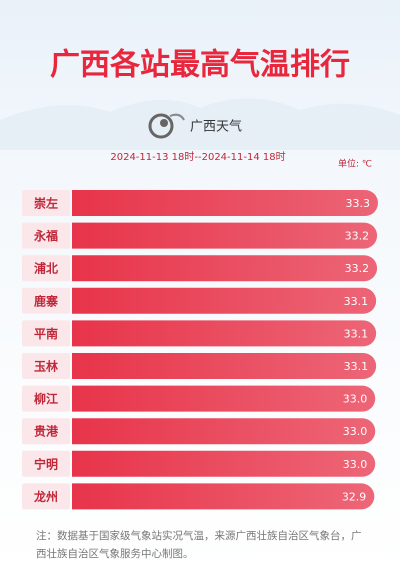 This screenshot has width=400, height=576. Describe the element at coordinates (200, 65) in the screenshot. I see `chart-title: 广西各站最高气温排行` at that location.